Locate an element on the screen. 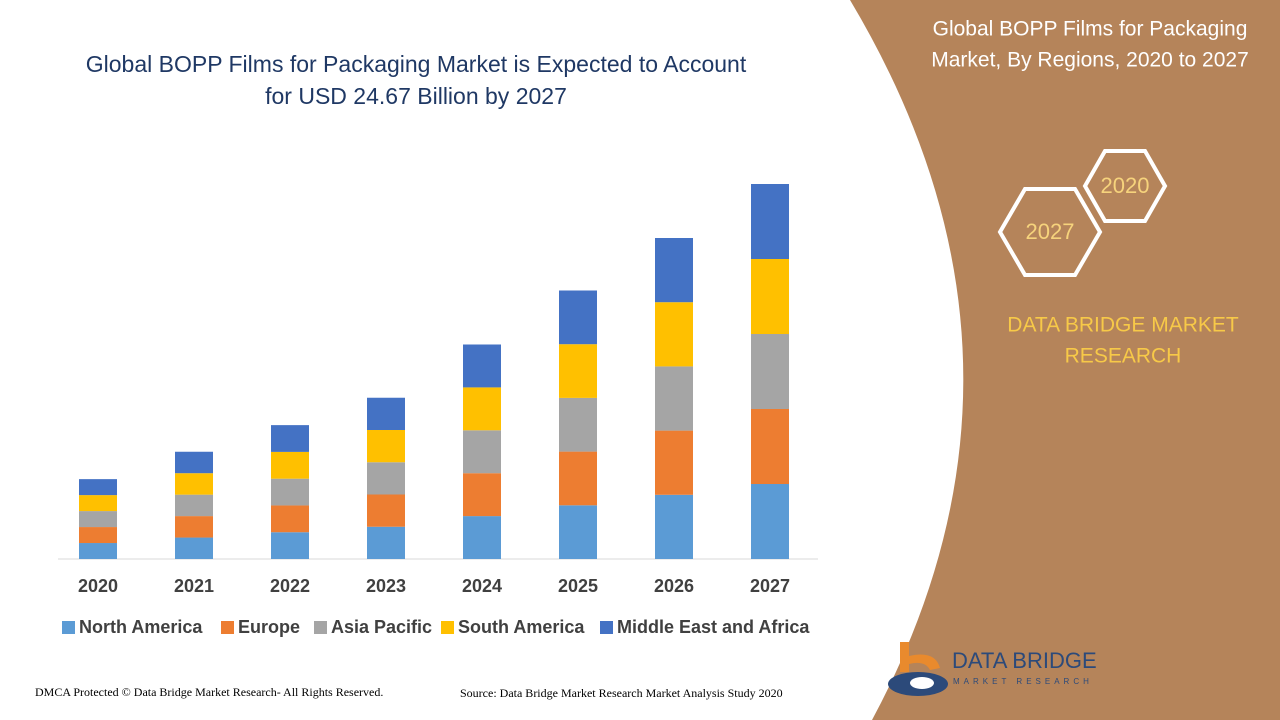 This screenshot has height=720, width=1280. chart-title: for USD 24.67 Billion by 2027 is located at coordinates (416, 96).